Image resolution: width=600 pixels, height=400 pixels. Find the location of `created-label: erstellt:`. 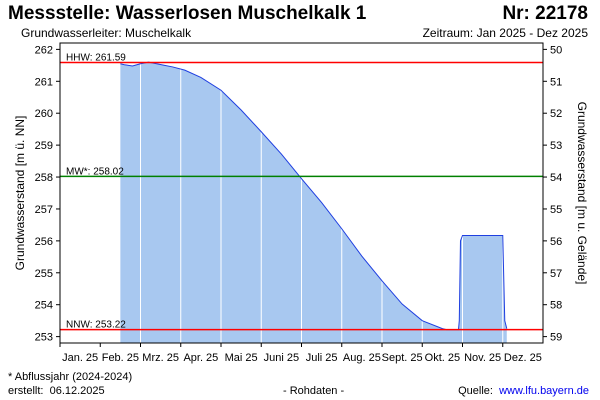

created-label: erstellt: is located at coordinates (26, 391).